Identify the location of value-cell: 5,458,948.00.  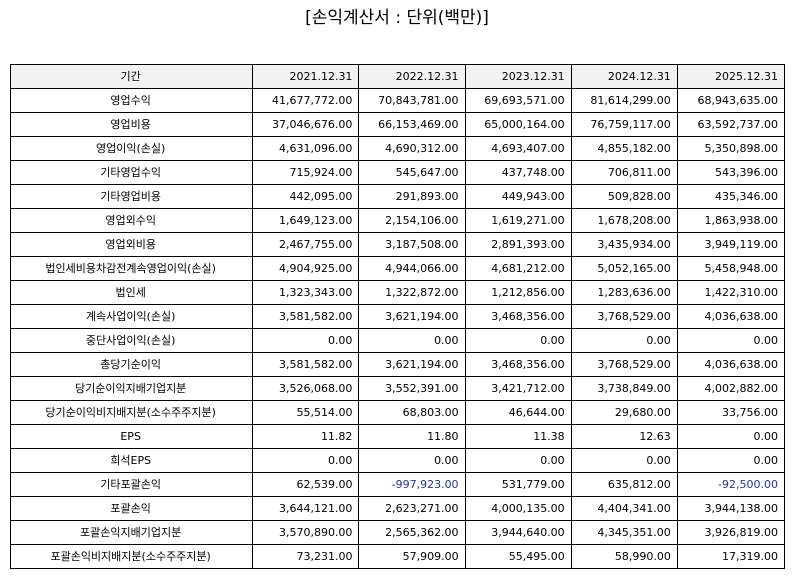
(731, 268).